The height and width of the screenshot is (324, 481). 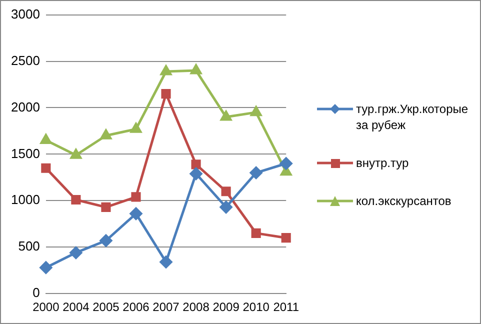 What do you see at coordinates (286, 307) in the screenshot?
I see `x-tick-label: 2011` at bounding box center [286, 307].